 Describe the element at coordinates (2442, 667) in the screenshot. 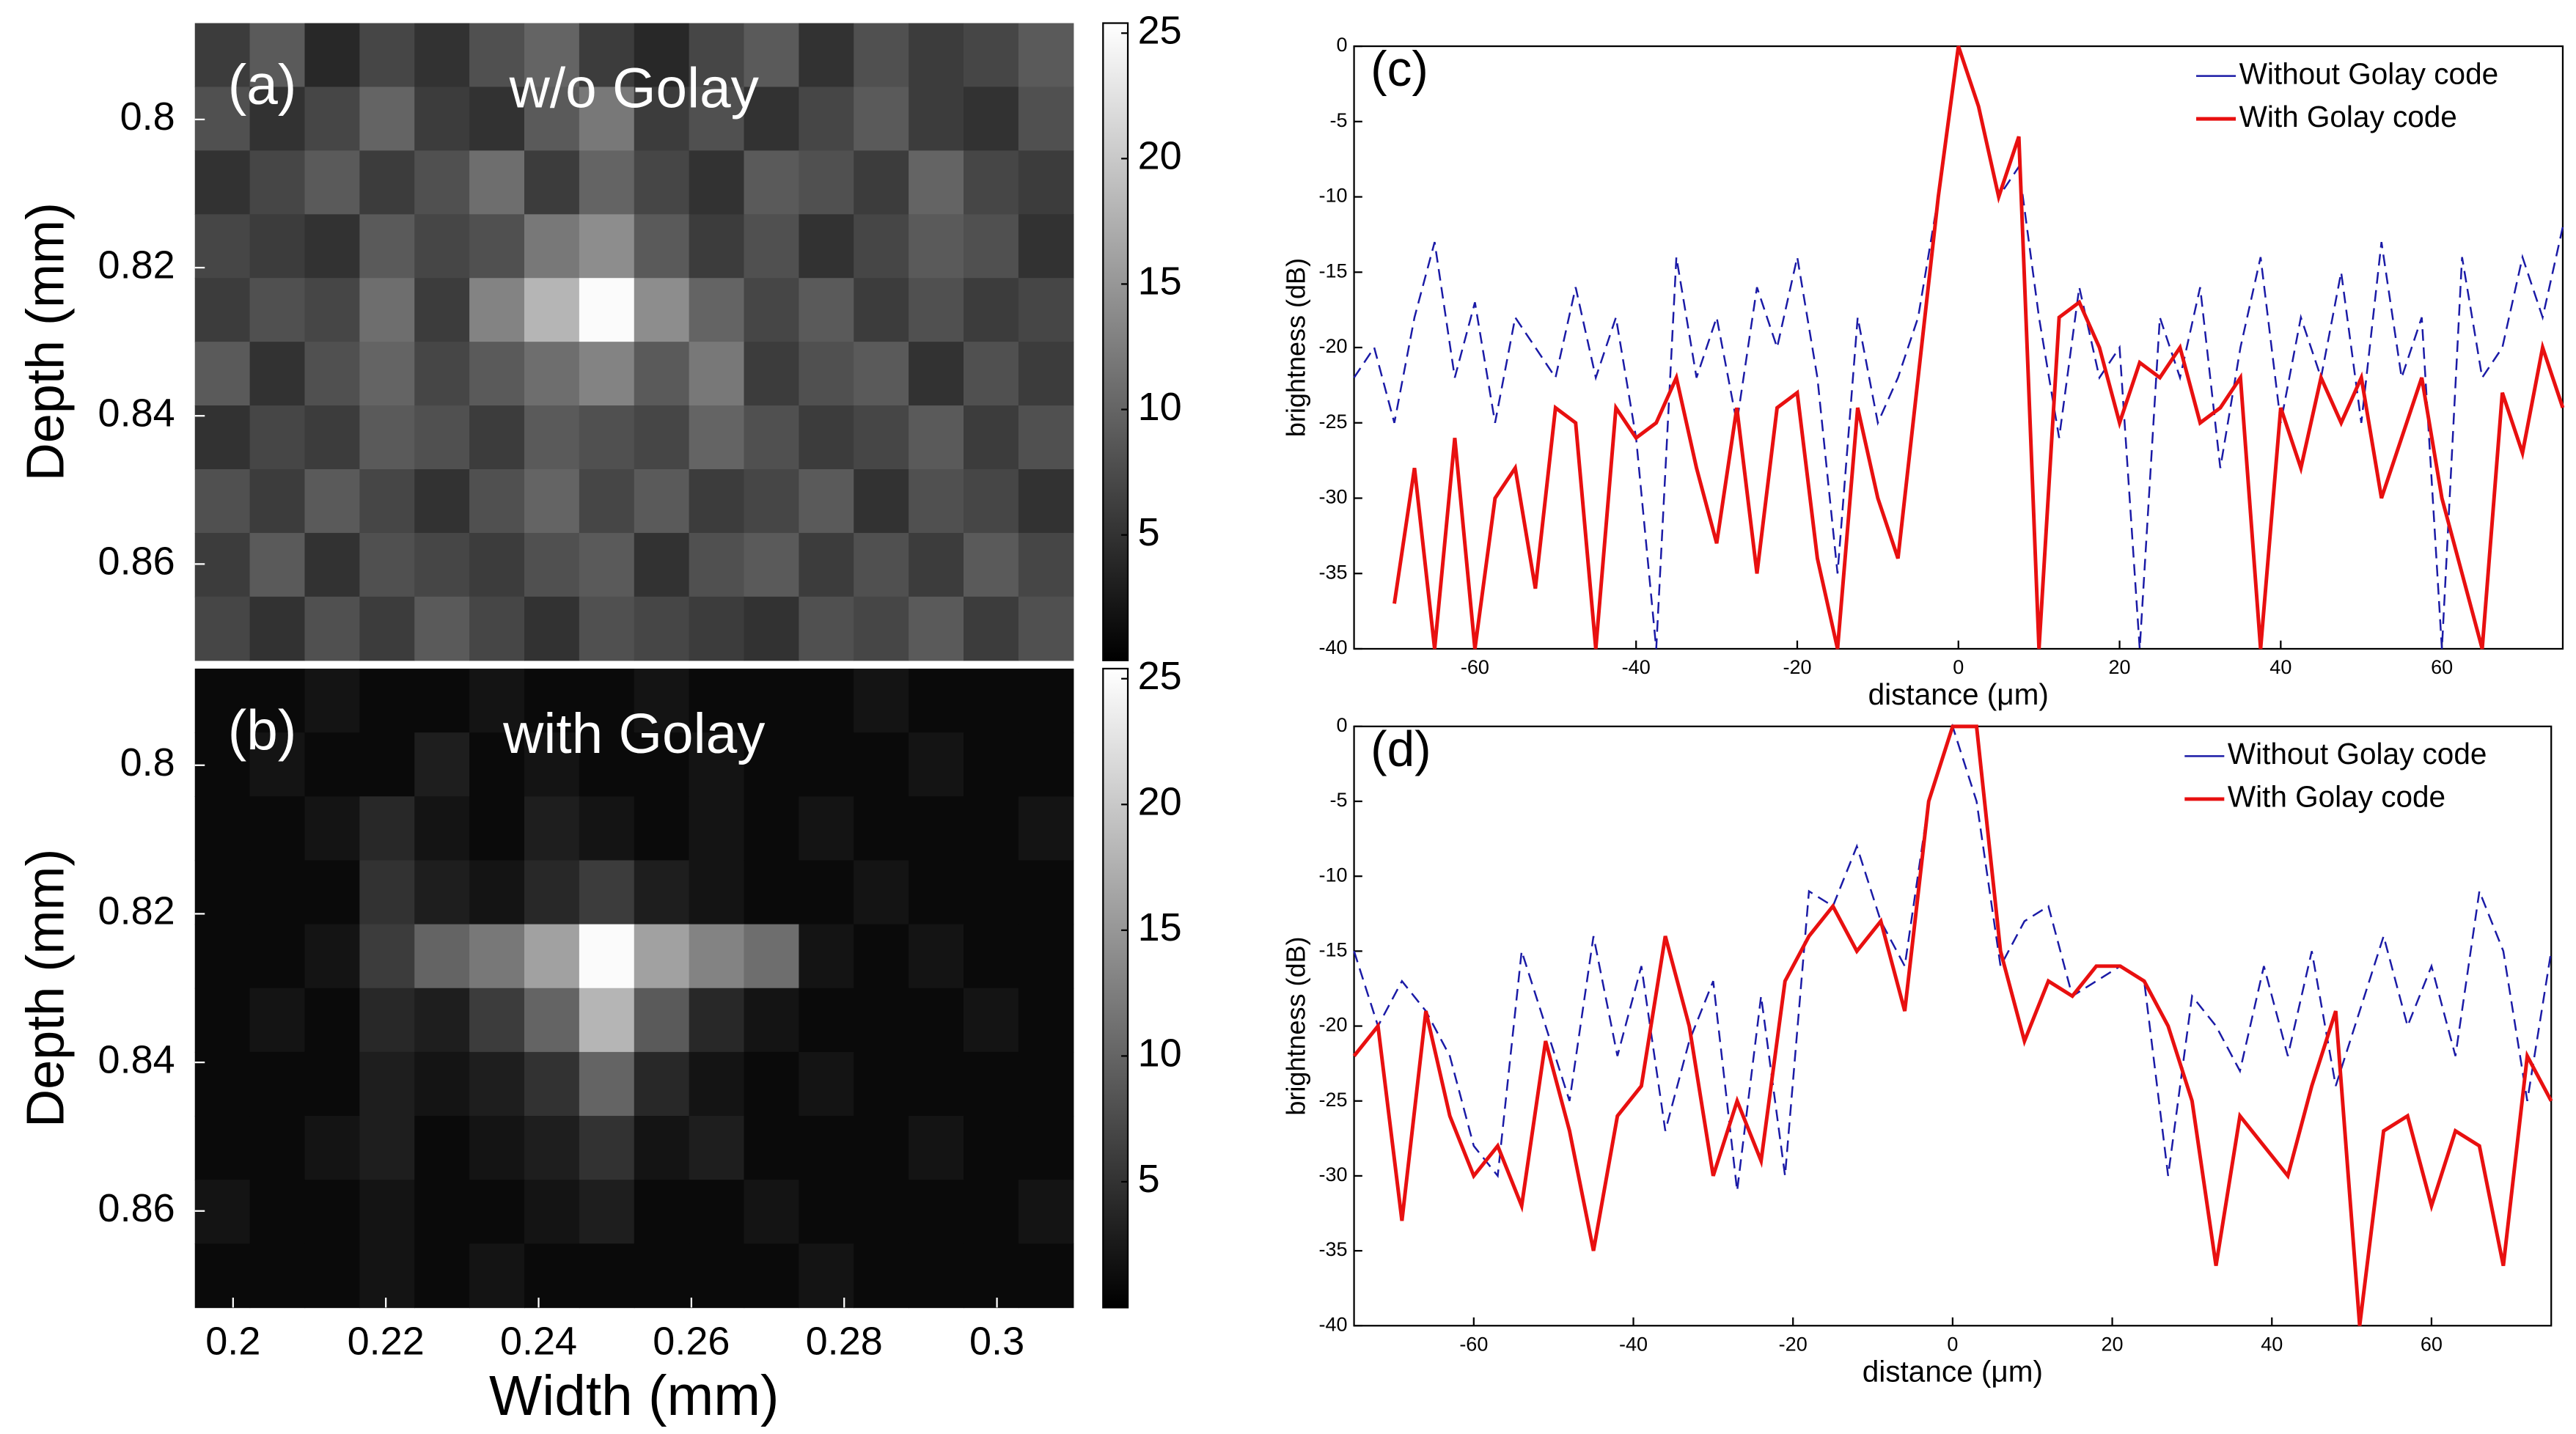

I see `x-tick-label: 60` at that location.